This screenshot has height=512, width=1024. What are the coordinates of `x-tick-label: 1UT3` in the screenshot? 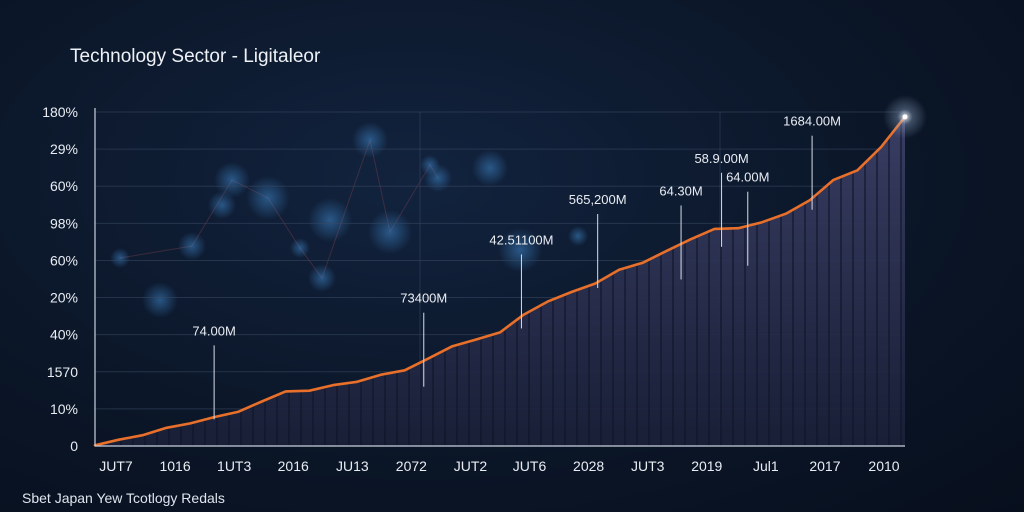 It's located at (234, 466).